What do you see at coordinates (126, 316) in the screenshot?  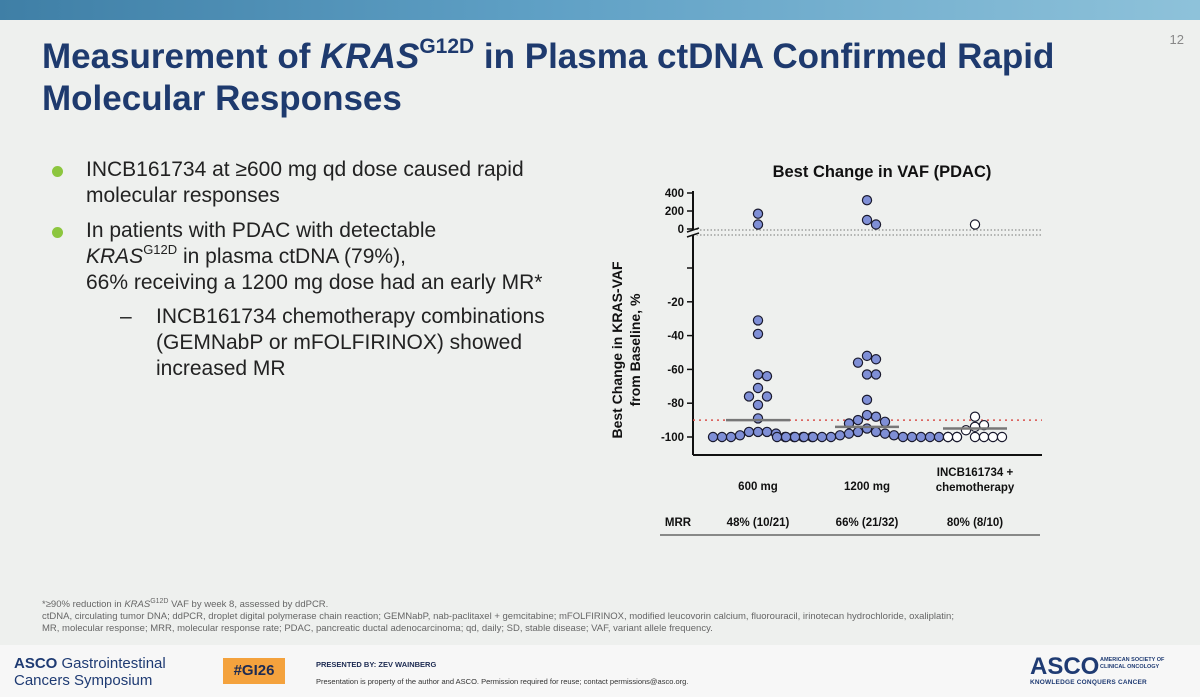 I see `dash-icon: –` at bounding box center [126, 316].